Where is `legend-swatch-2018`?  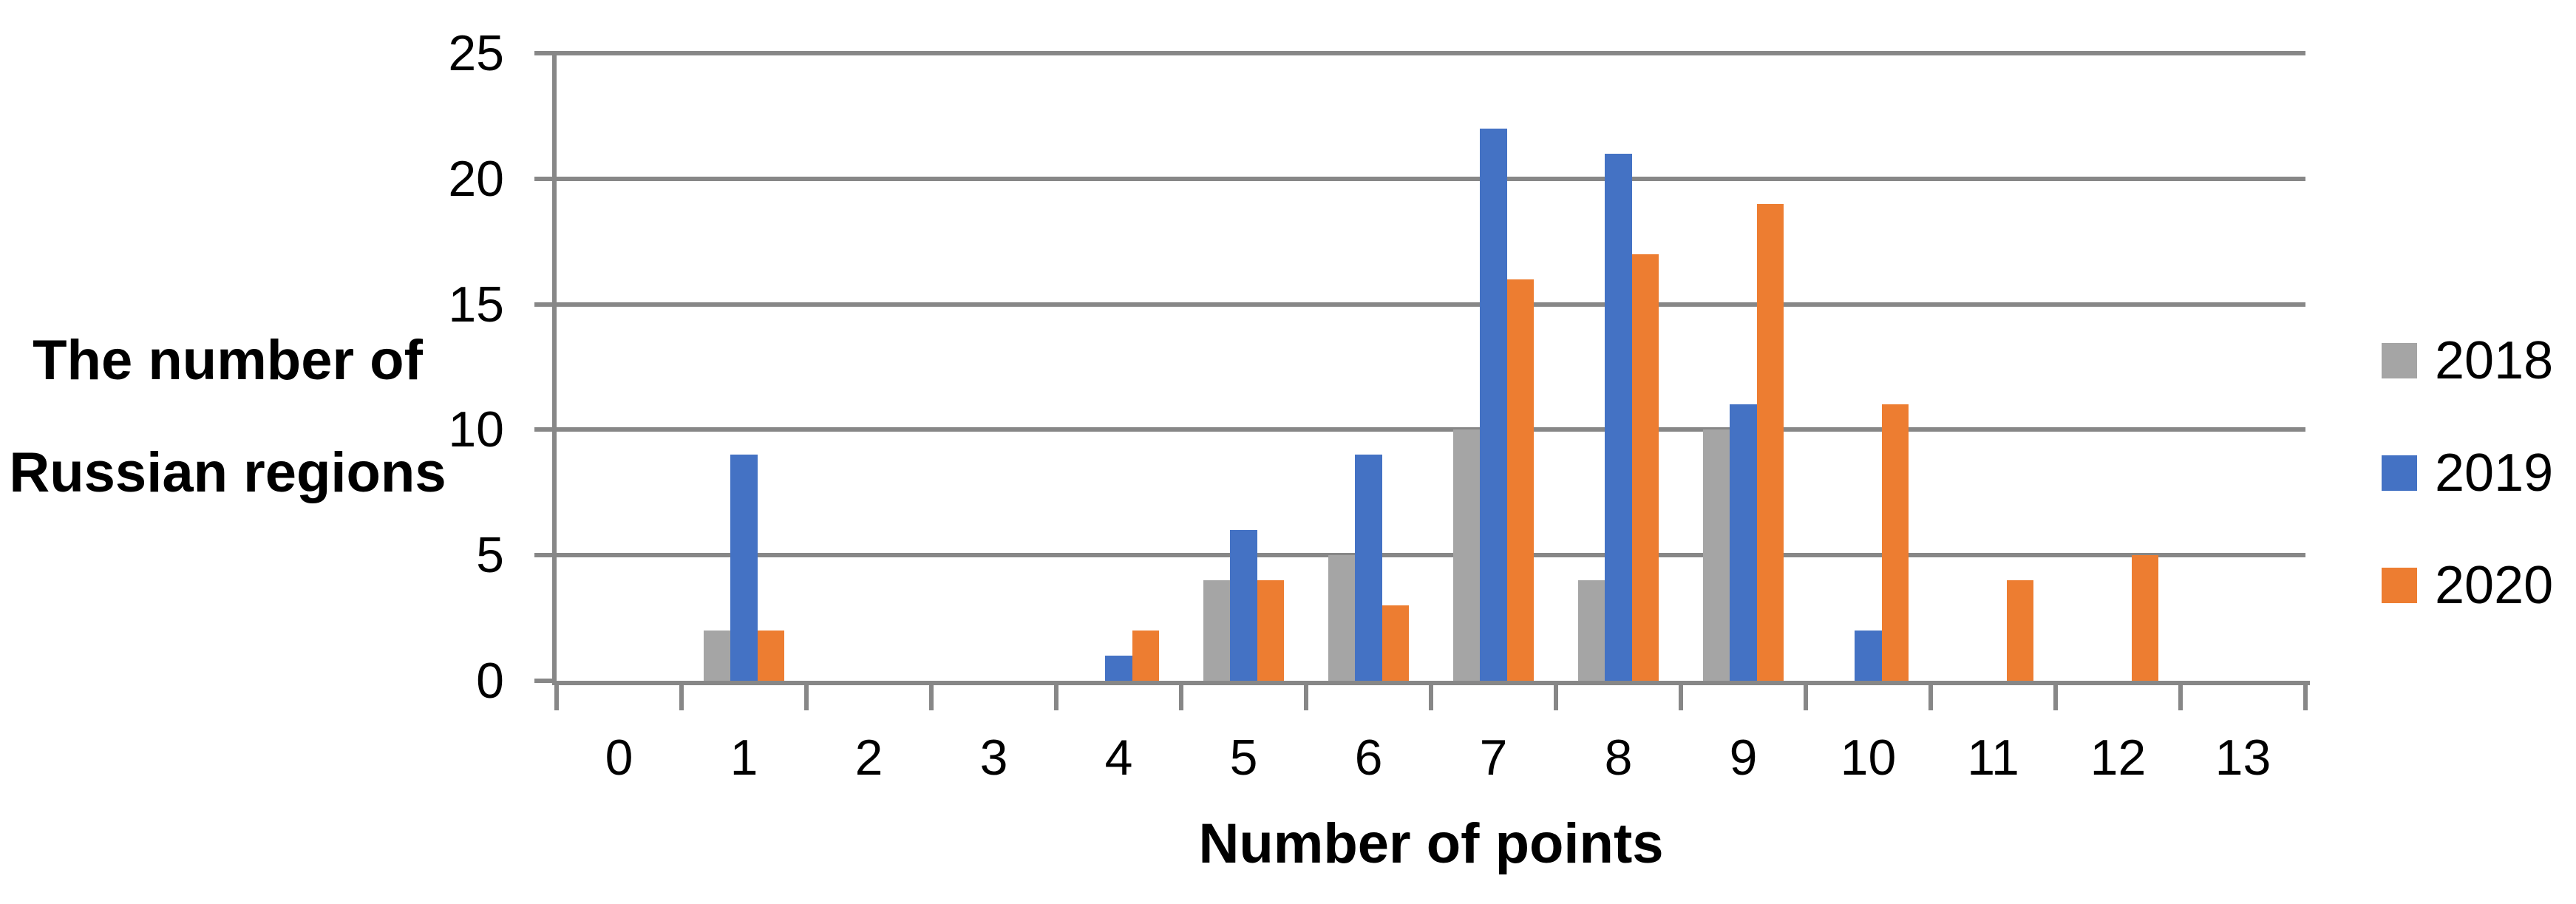 legend-swatch-2018 is located at coordinates (2399, 360).